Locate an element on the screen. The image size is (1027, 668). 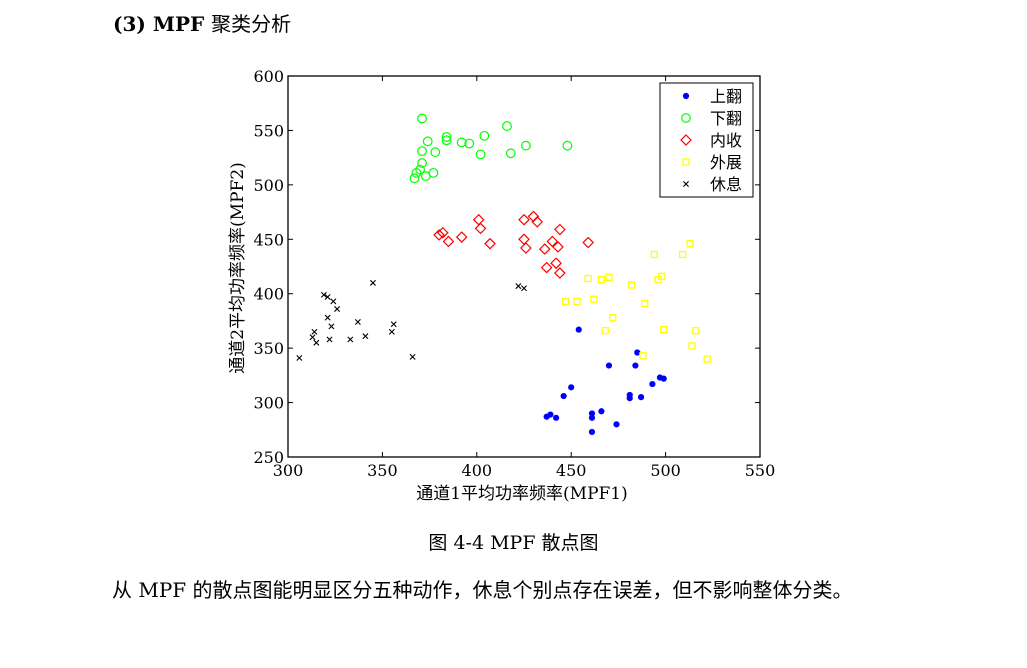
legend-label: 内收 is located at coordinates (726, 140).